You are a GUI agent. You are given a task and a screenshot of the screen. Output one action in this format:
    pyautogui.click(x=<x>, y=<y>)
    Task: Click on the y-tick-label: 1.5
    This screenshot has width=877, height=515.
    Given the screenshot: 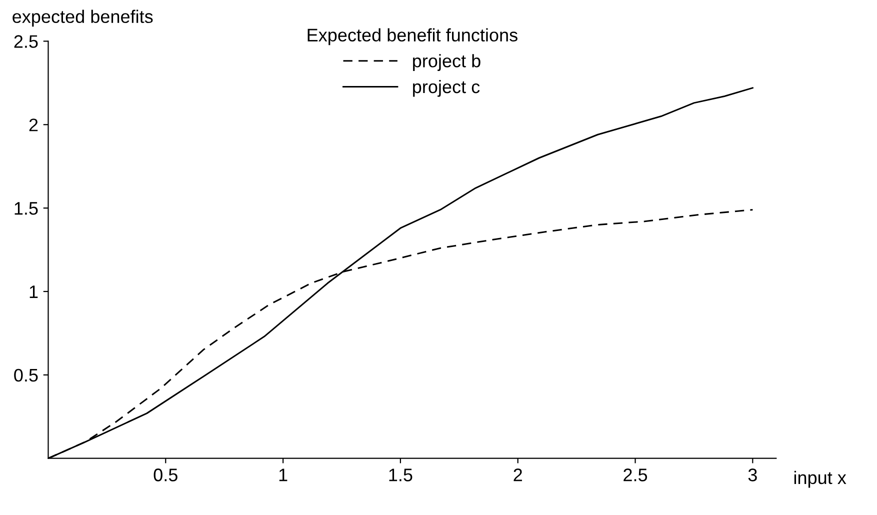 What is the action you would take?
    pyautogui.click(x=26, y=208)
    